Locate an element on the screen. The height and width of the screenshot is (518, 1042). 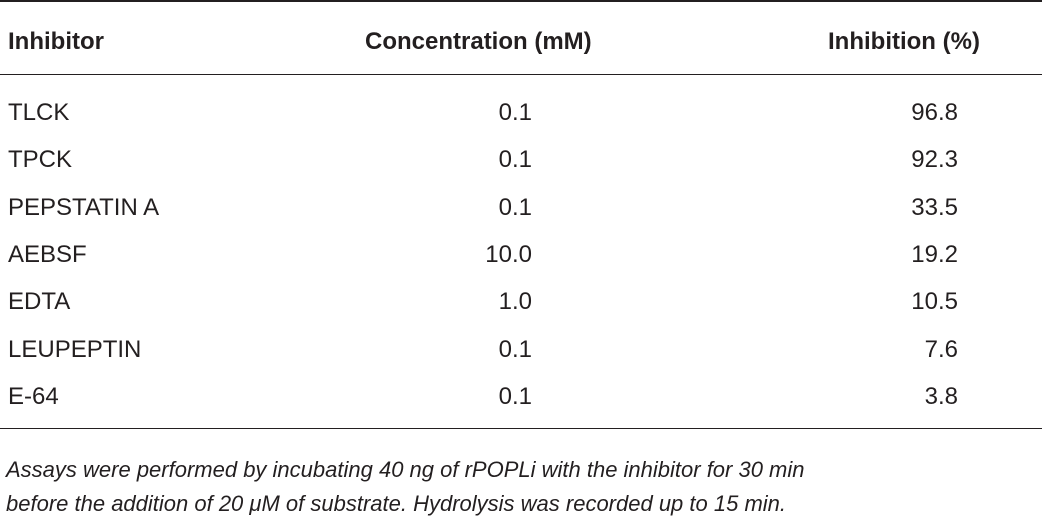
table-cell: 92.3 is located at coordinates (934, 160).